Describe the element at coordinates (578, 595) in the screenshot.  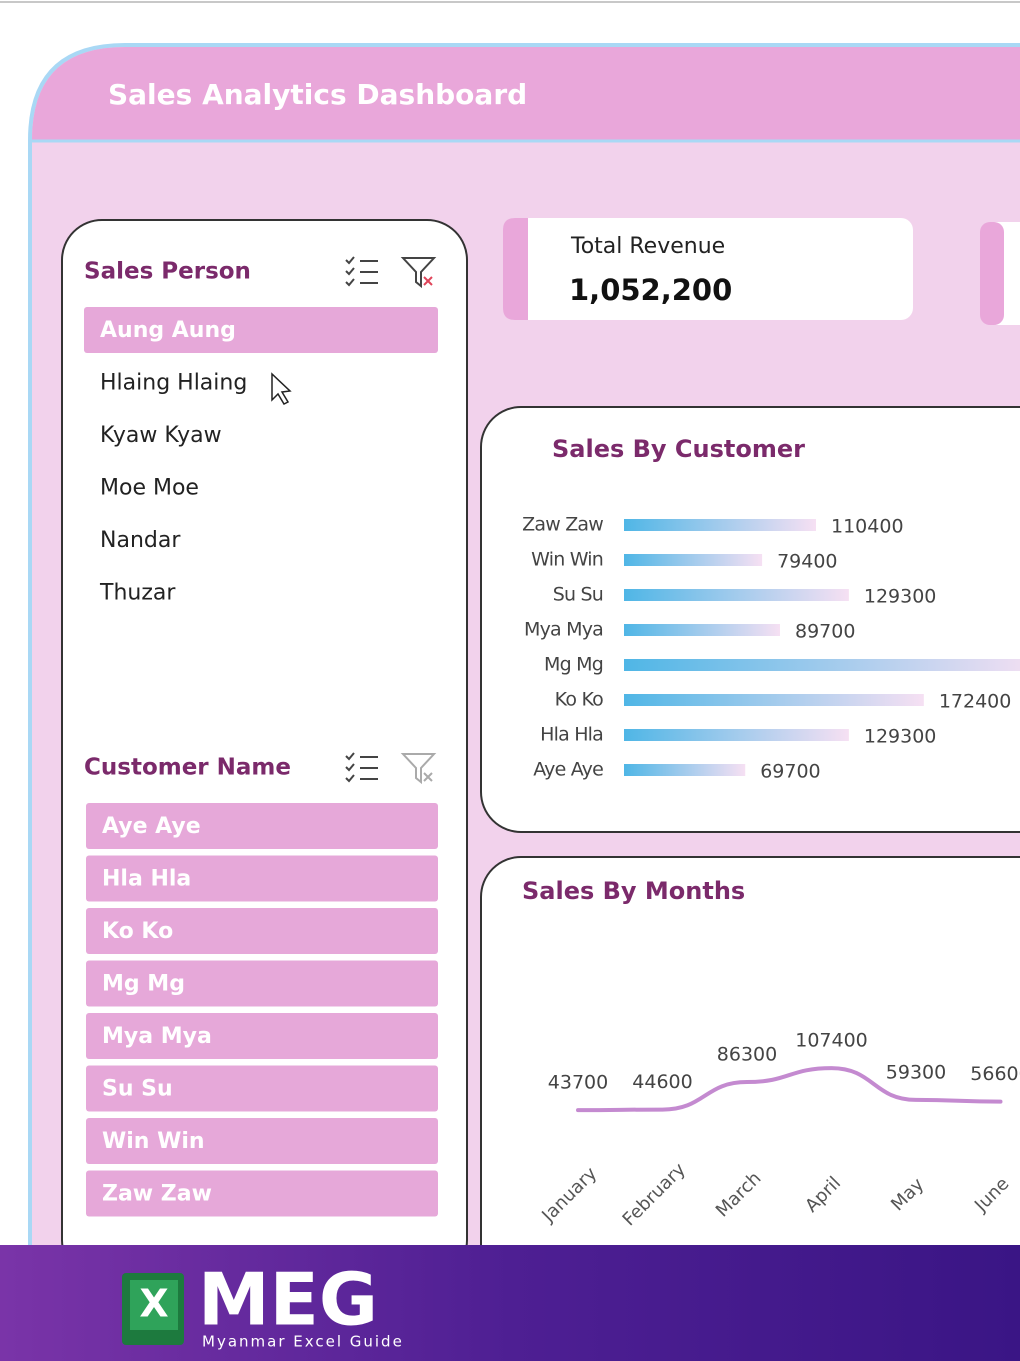
I see `category-label: Su Su` at that location.